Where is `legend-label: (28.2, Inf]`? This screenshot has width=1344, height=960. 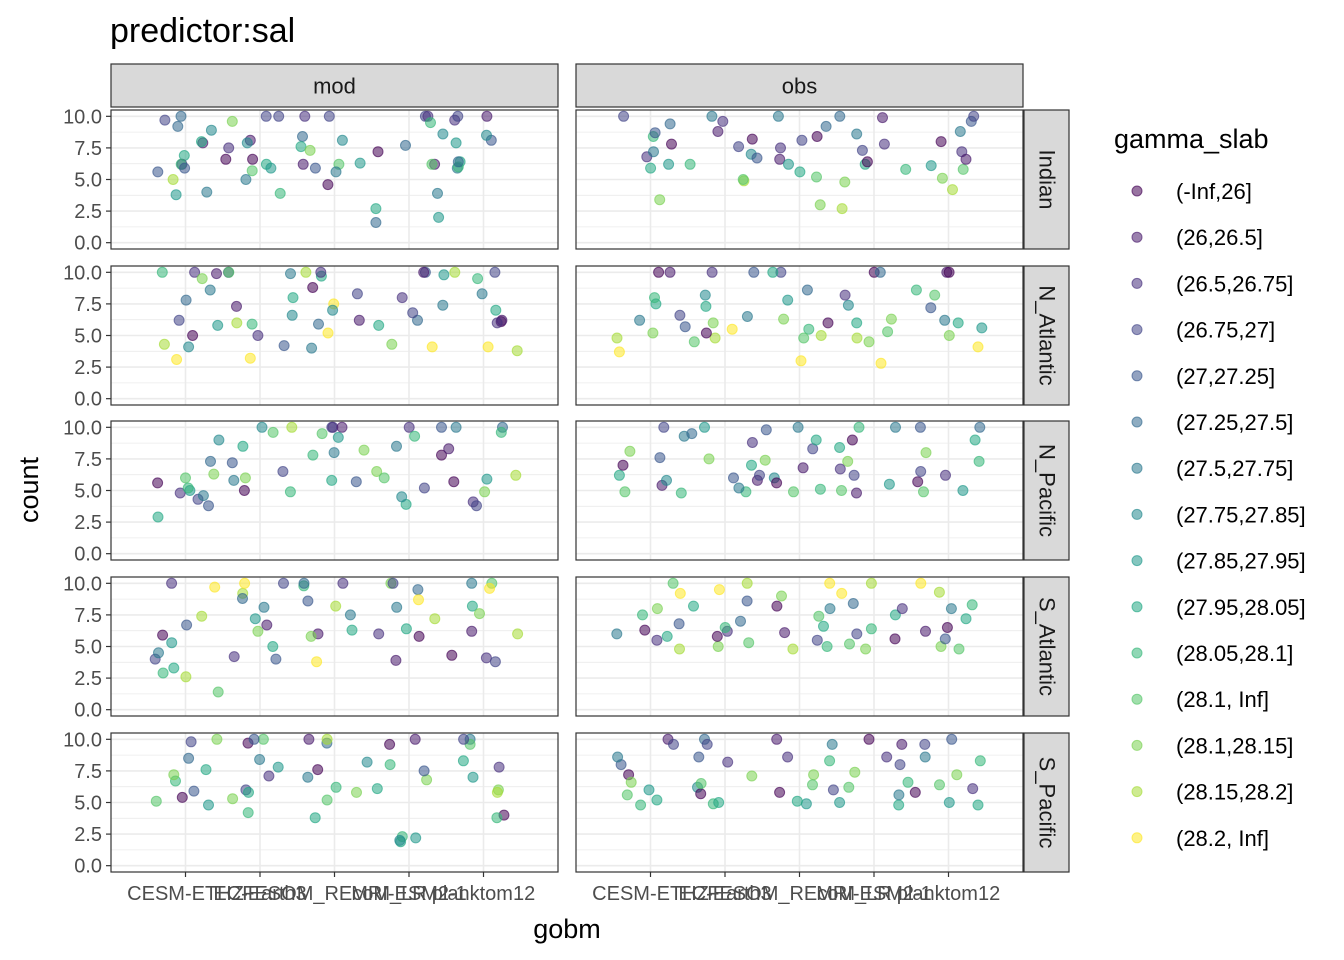 legend-label: (28.2, Inf] is located at coordinates (1222, 838).